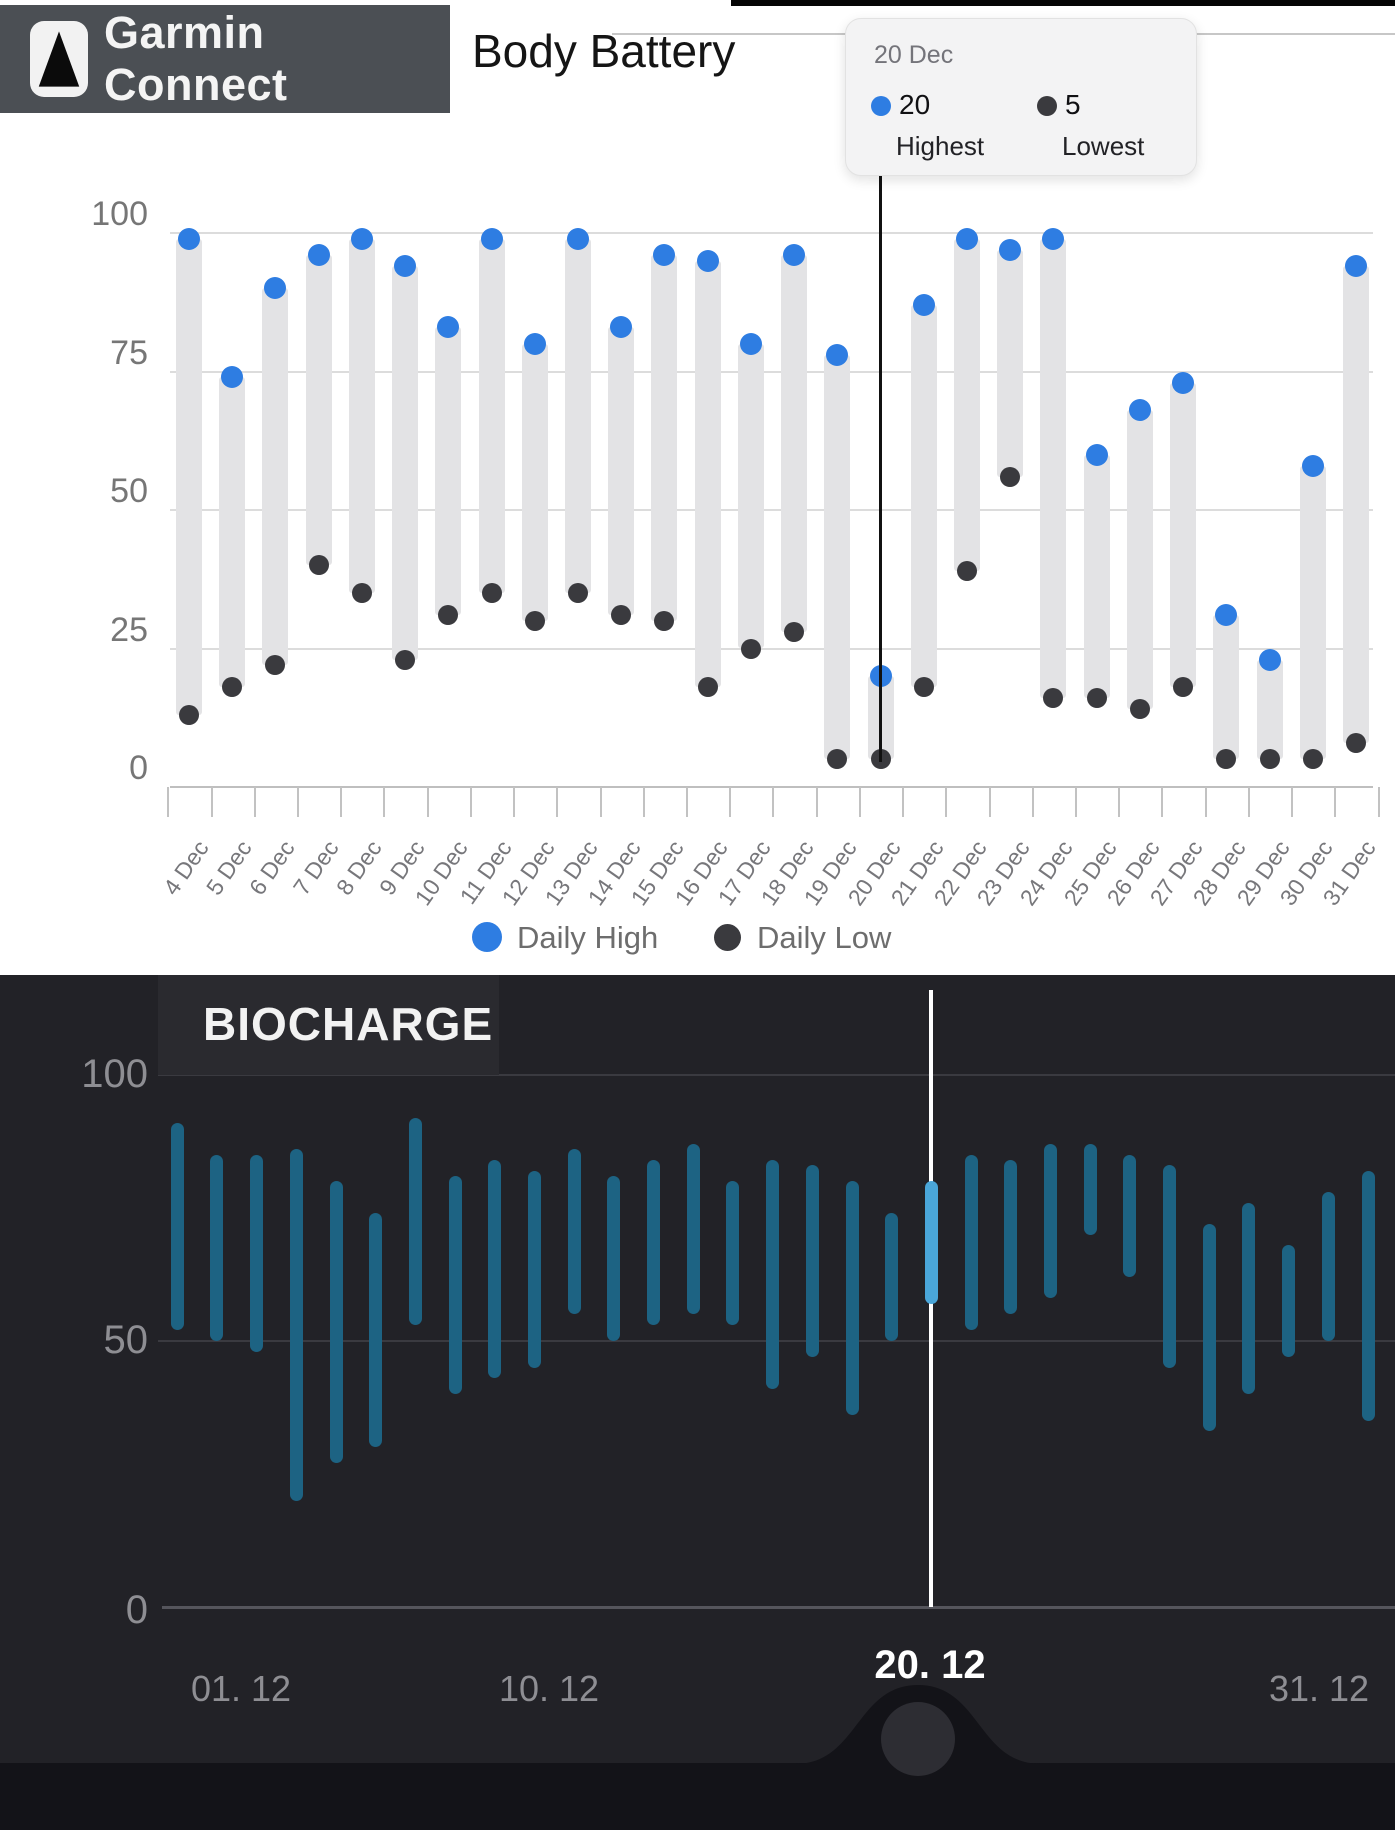 The width and height of the screenshot is (1395, 1830). Describe the element at coordinates (918, 1739) in the screenshot. I see `scrubber-knob` at that location.